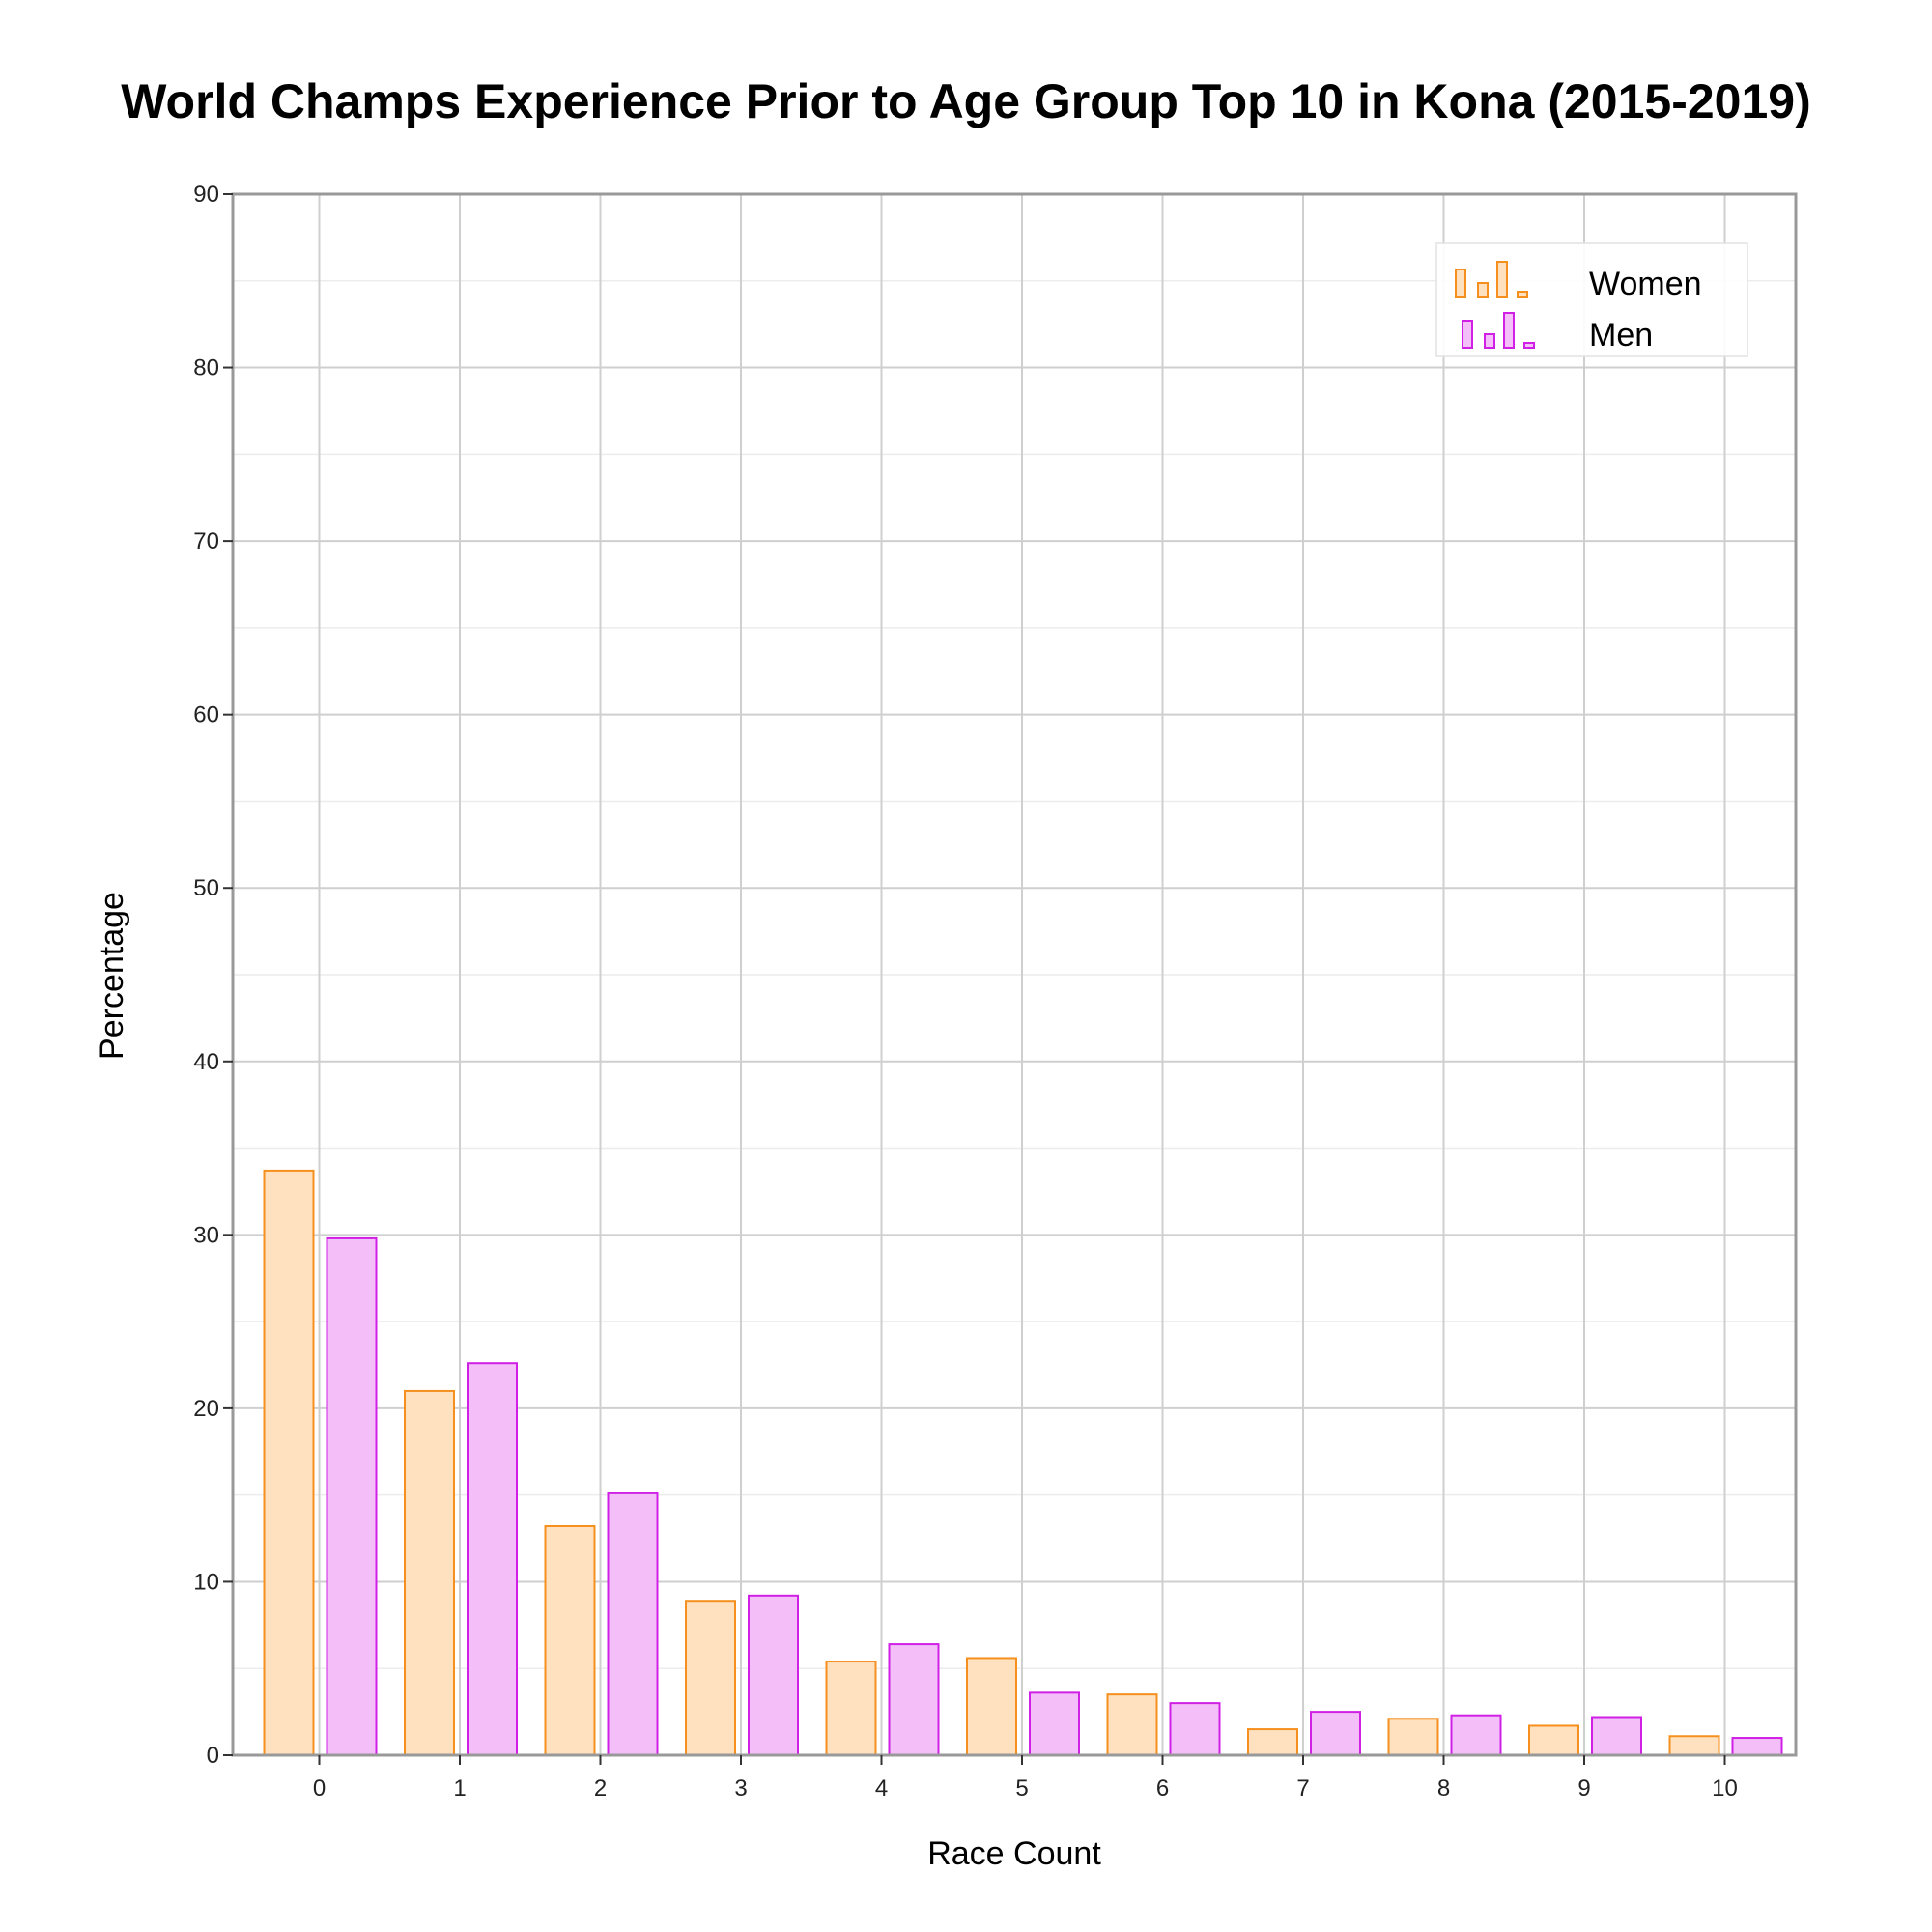 This screenshot has width=1932, height=1932. What do you see at coordinates (206, 1409) in the screenshot?
I see `y-tick-label: 20` at bounding box center [206, 1409].